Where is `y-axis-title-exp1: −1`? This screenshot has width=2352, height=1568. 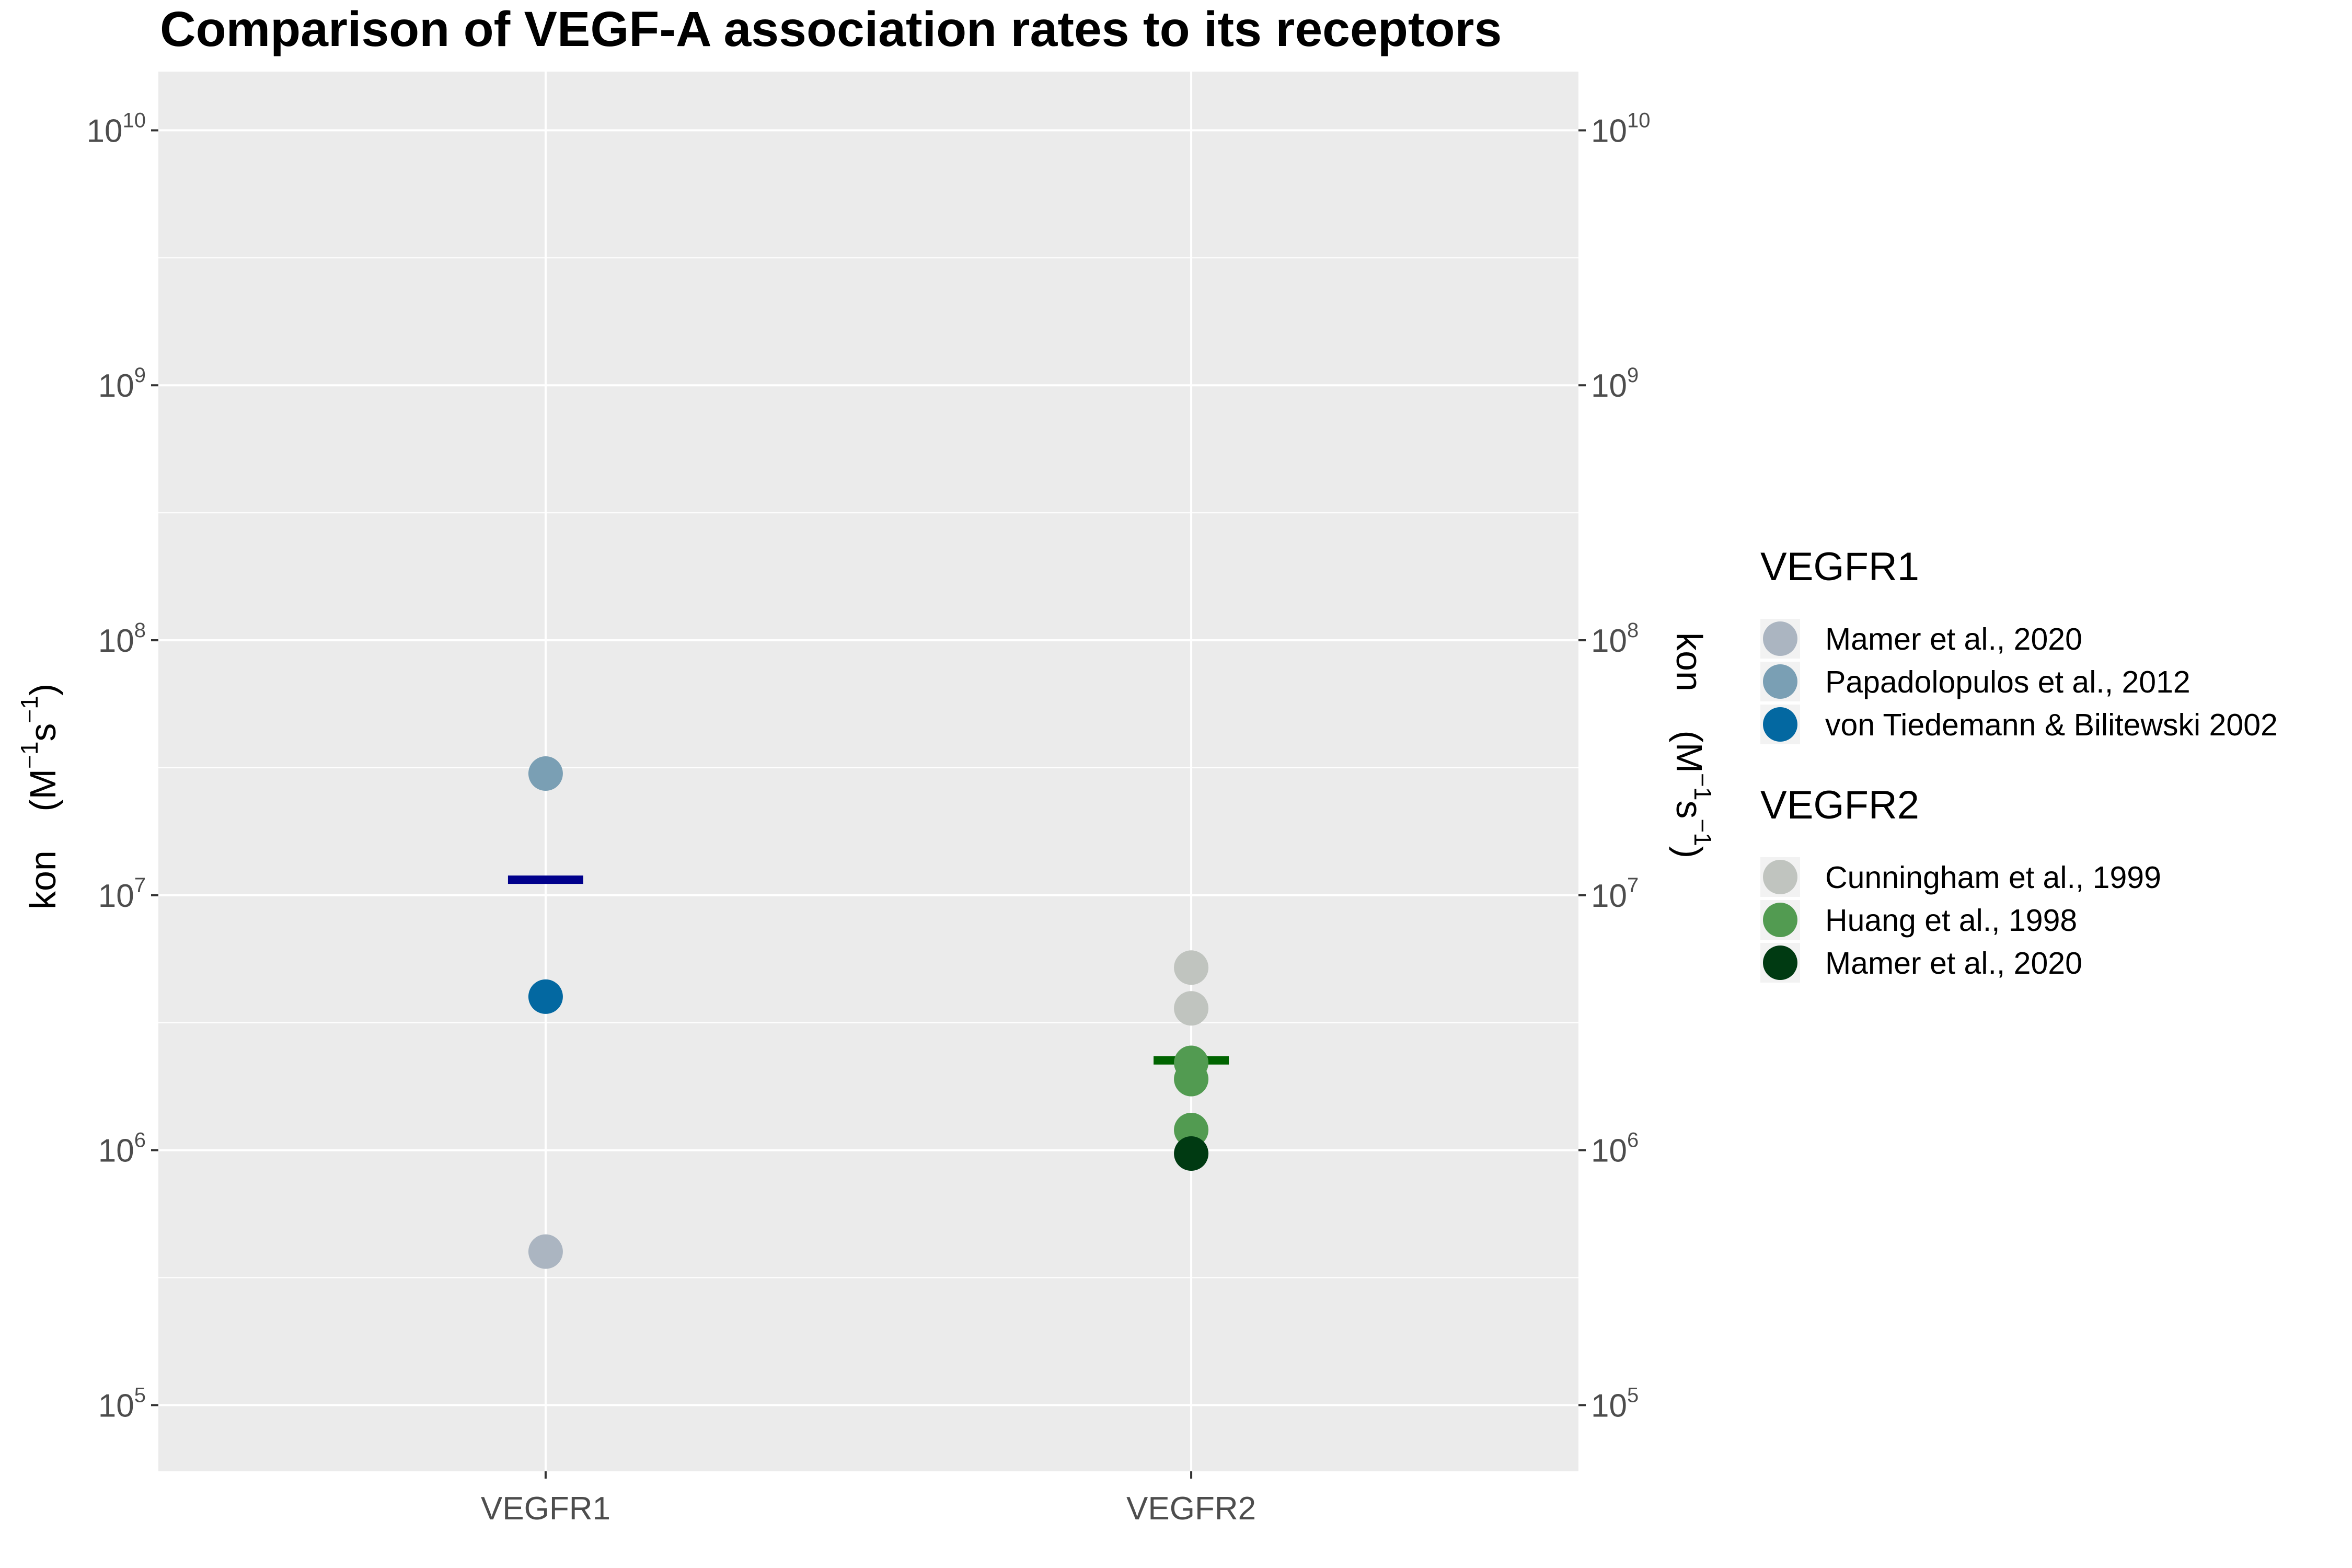 y-axis-title-exp1: −1 is located at coordinates (29, 755).